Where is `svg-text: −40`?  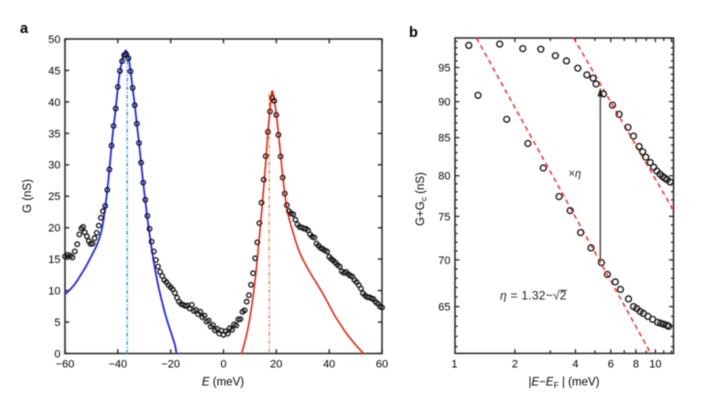 svg-text: −40 is located at coordinates (117, 365).